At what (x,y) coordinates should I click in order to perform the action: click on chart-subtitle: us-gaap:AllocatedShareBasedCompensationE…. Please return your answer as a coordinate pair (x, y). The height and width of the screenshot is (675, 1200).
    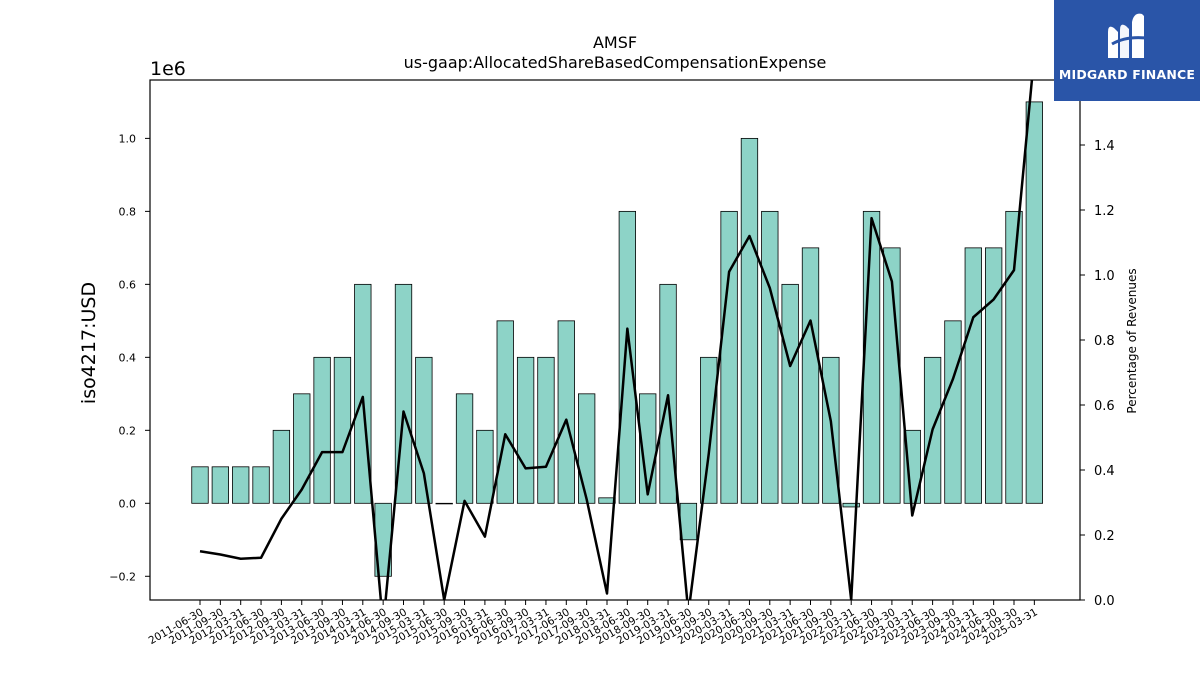
    Looking at the image, I should click on (615, 62).